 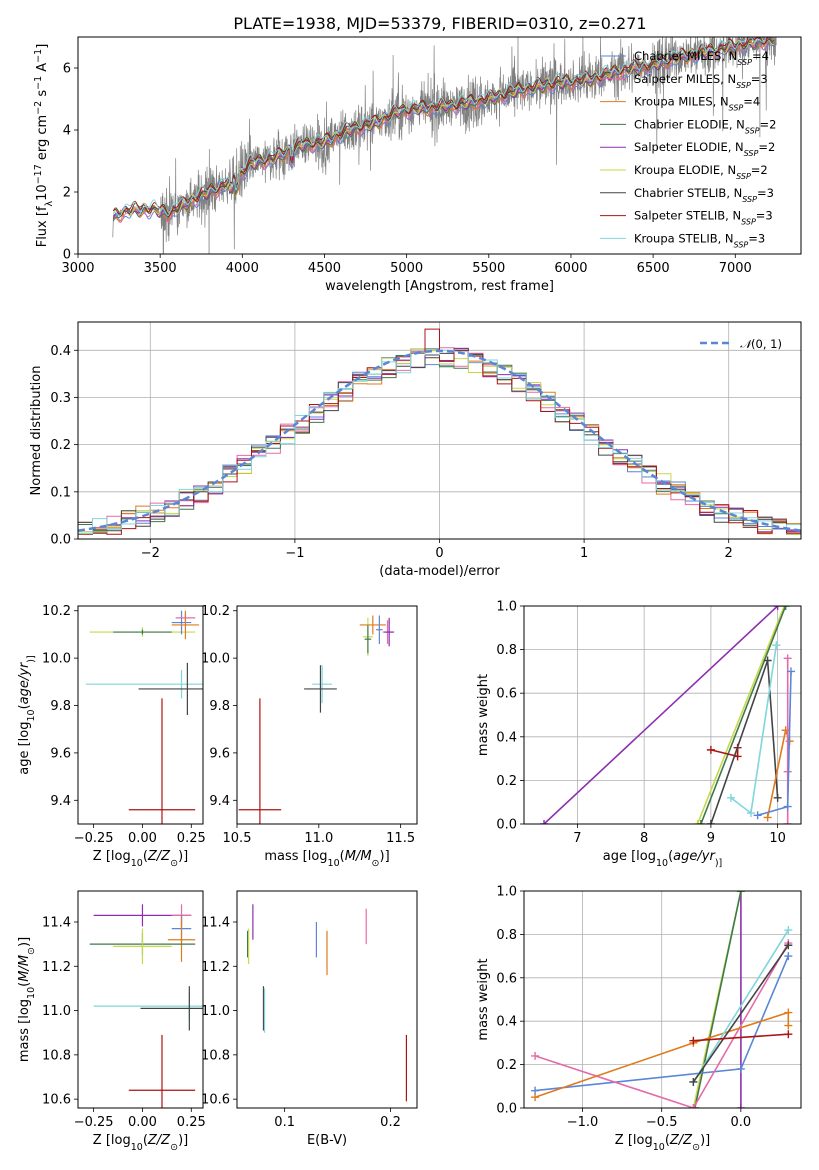 I want to click on ticks: −1.0 −0.5 0.0 0.0 0.2 0.4 0.6 0.8 1.0, so click(x=623, y=1008).